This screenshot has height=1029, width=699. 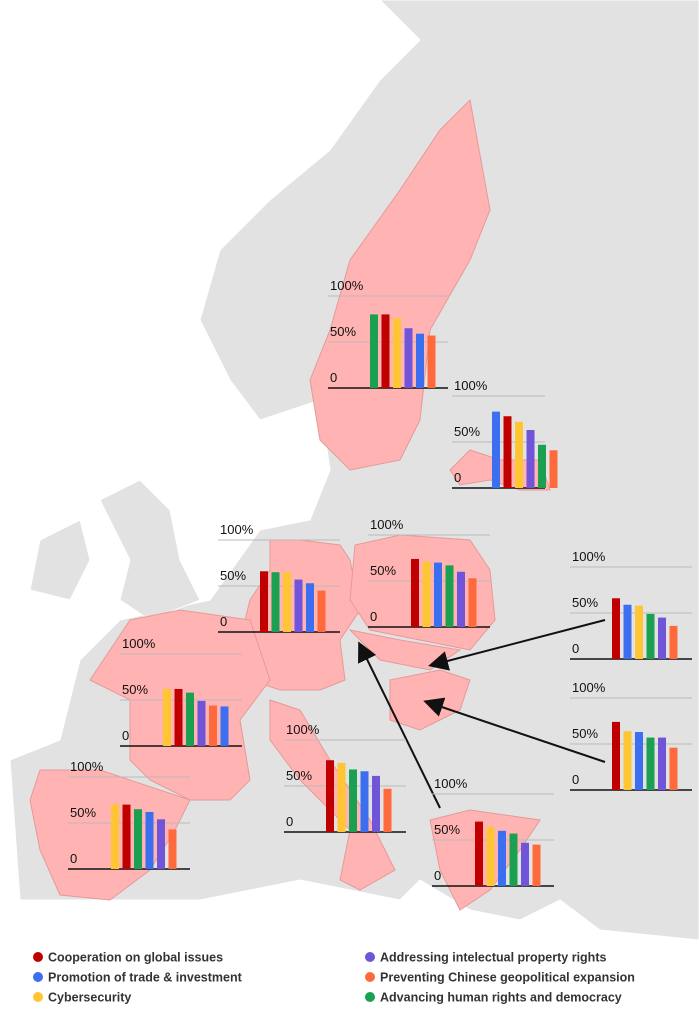 What do you see at coordinates (135, 958) in the screenshot?
I see `legend-label: Cooperation on global issues` at bounding box center [135, 958].